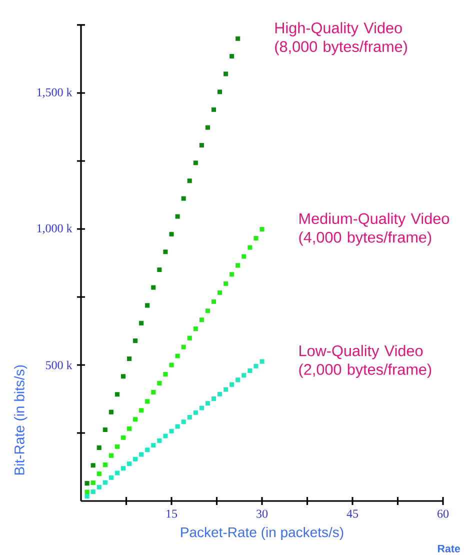 Image resolution: width=464 pixels, height=555 pixels. Describe the element at coordinates (172, 514) in the screenshot. I see `x-tick-label: 15` at that location.